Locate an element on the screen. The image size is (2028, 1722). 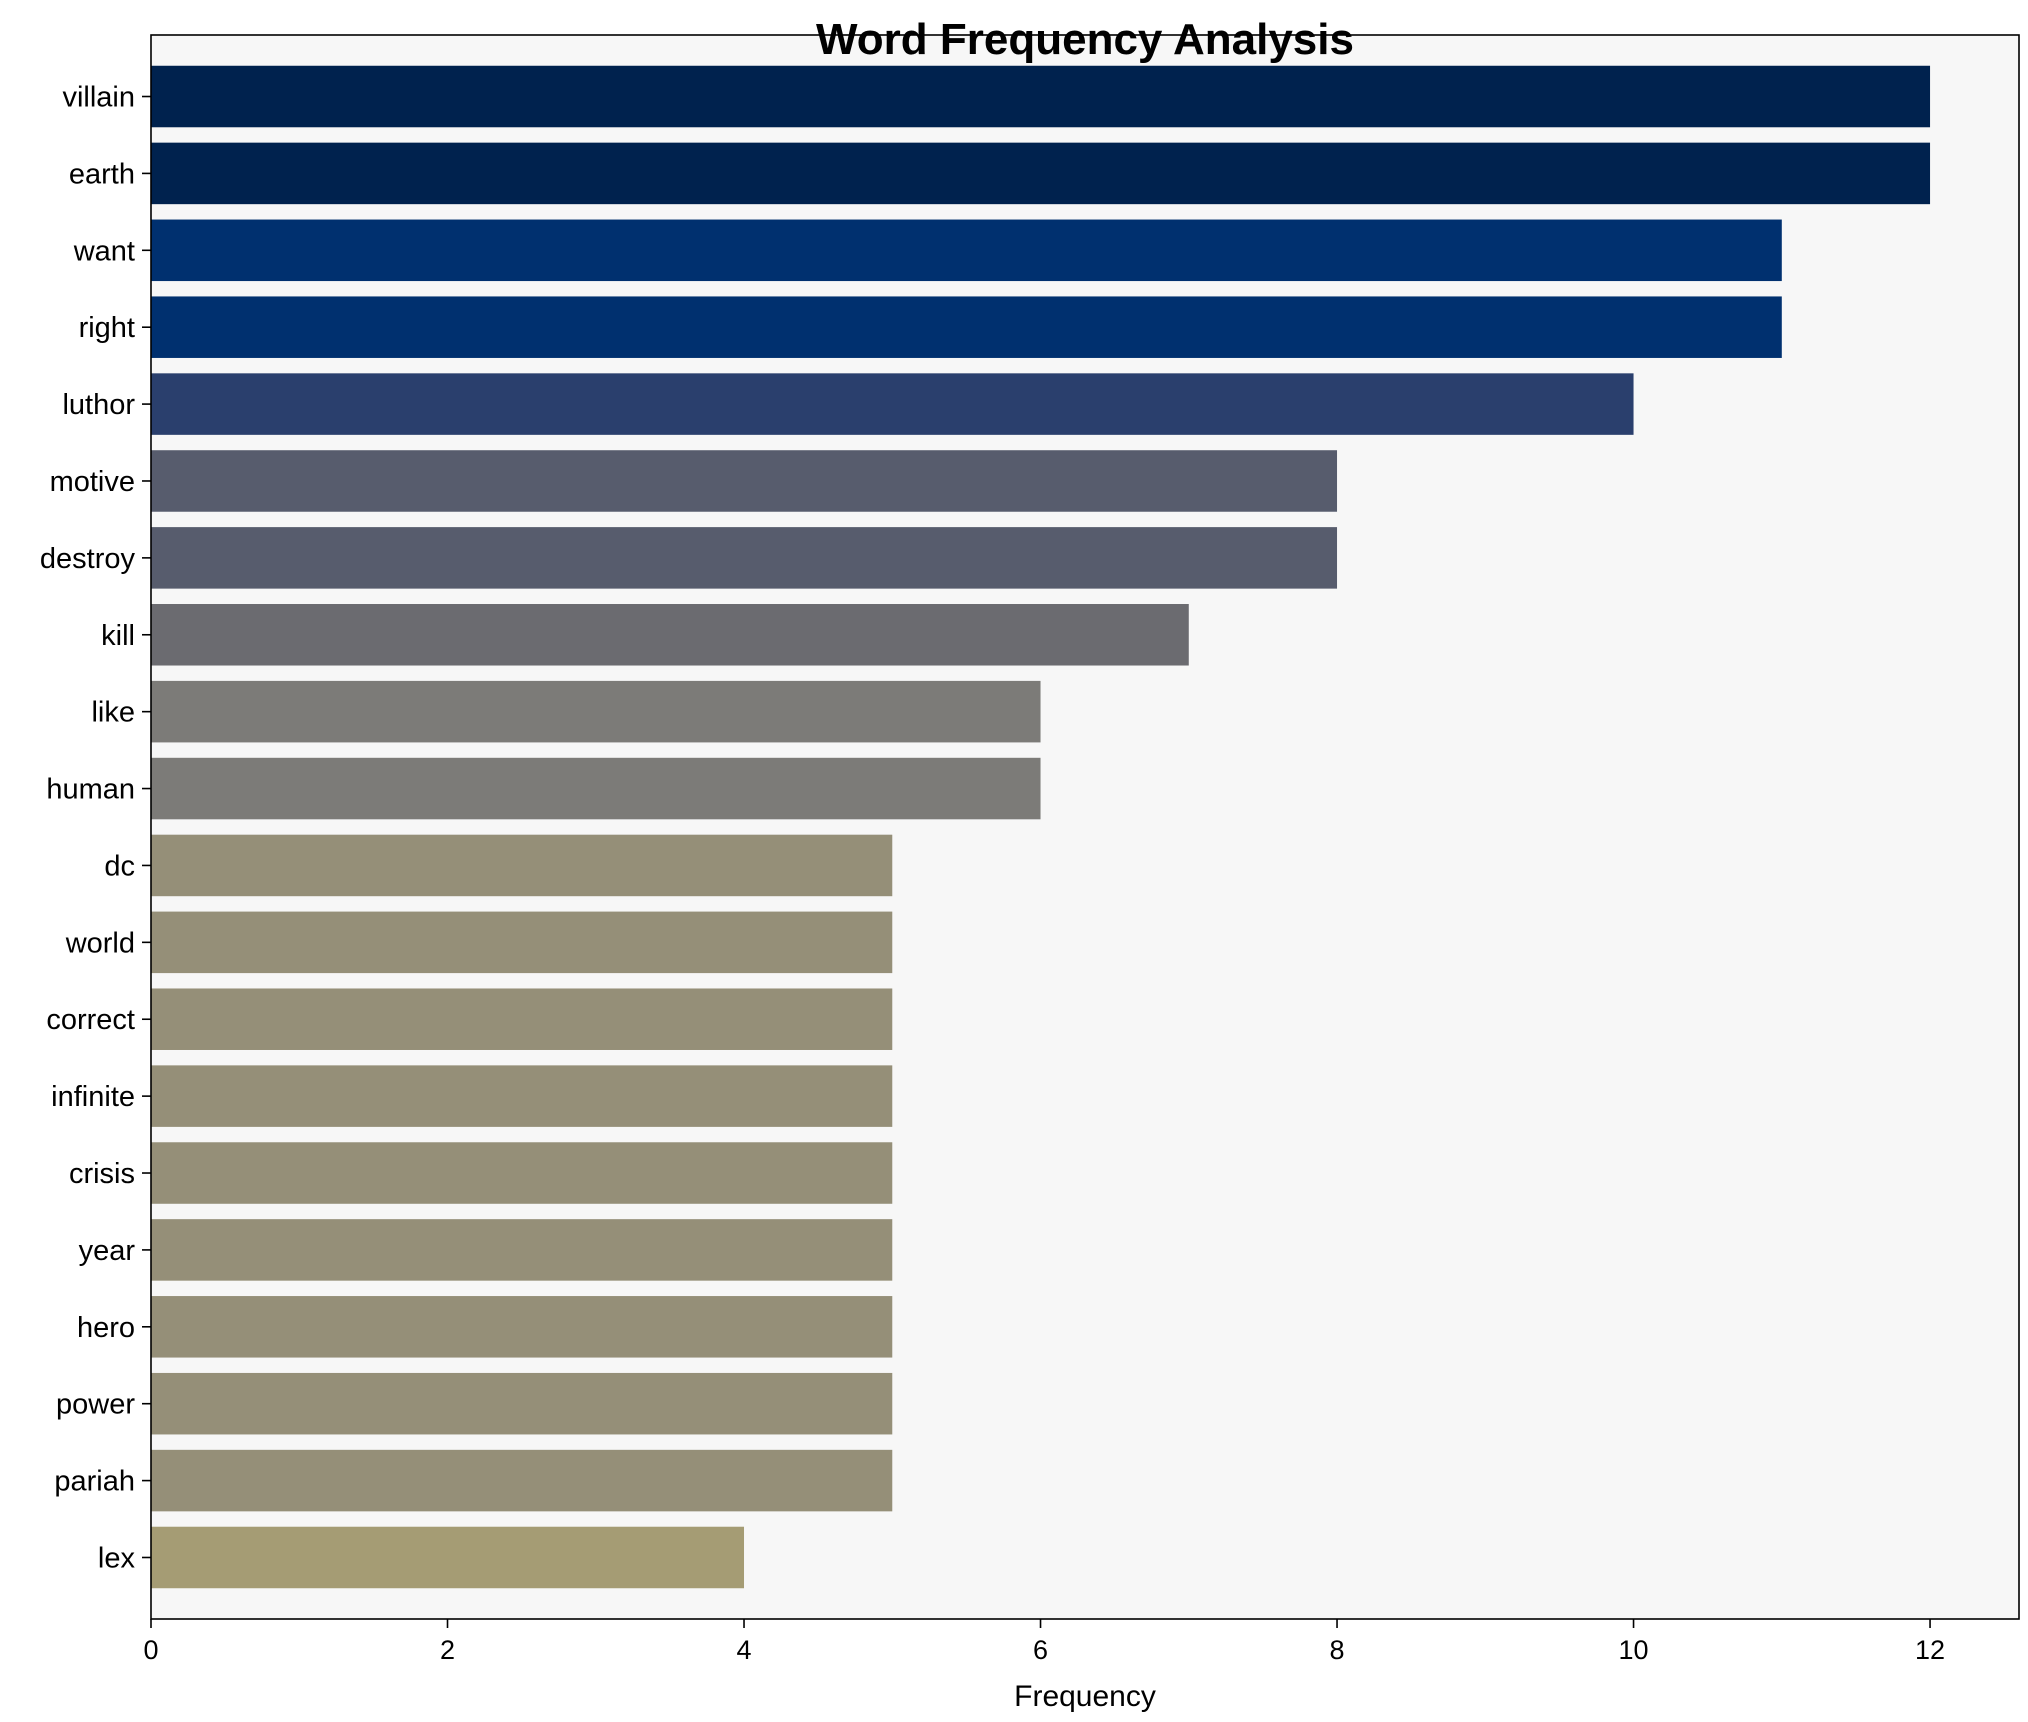
bar-like is located at coordinates (596, 711).